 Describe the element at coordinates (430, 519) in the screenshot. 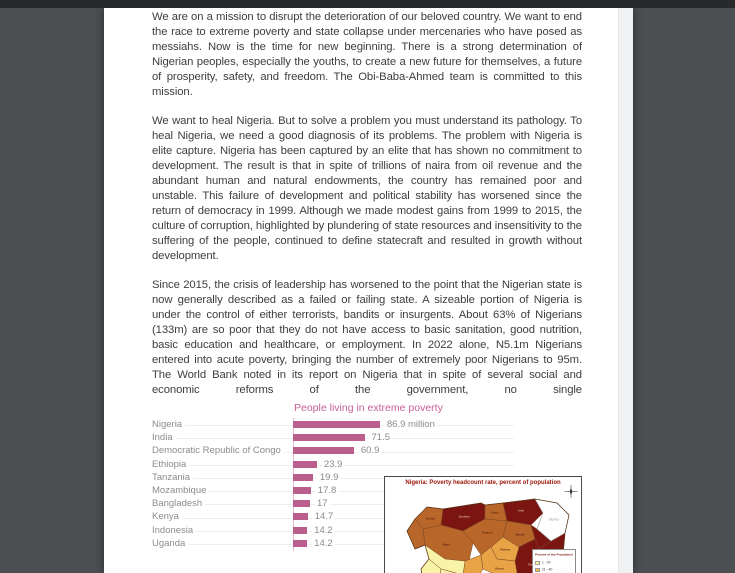

I see `state-label: Sokoto` at that location.